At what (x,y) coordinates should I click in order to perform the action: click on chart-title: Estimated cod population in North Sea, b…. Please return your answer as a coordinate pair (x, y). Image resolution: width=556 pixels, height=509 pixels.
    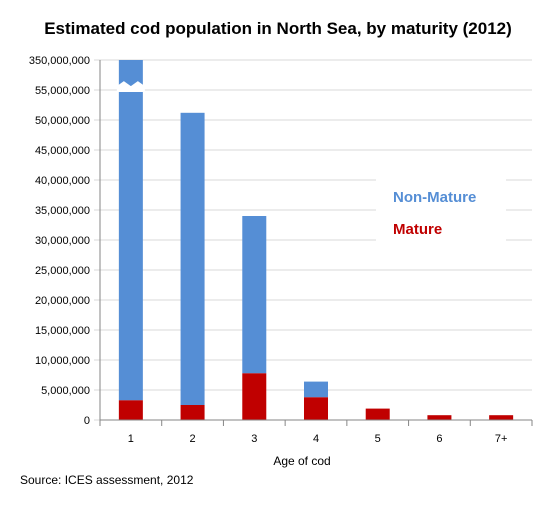
    Looking at the image, I should click on (278, 28).